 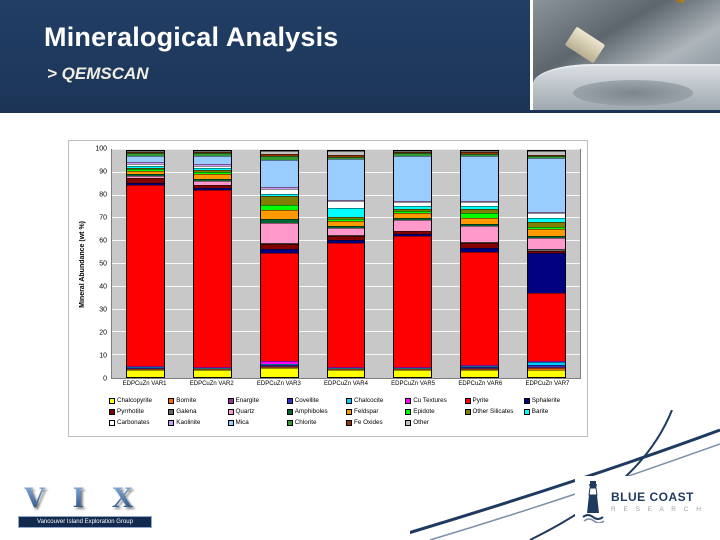 I want to click on legend-item: Other Silicates, so click(x=493, y=411).